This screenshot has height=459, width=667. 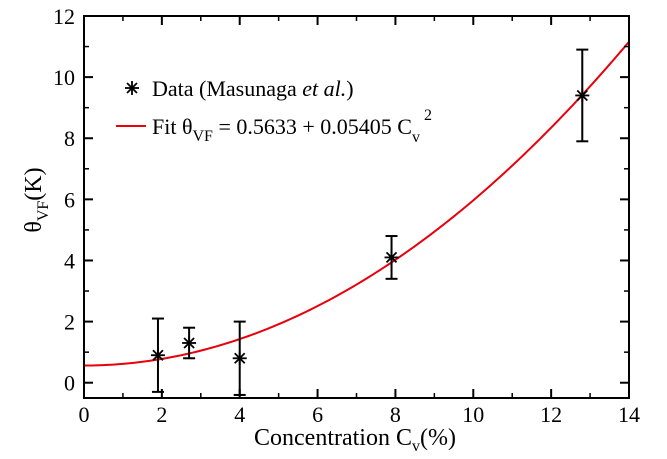 I want to click on x-axis-label: Concentration Cv(%), so click(x=355, y=440).